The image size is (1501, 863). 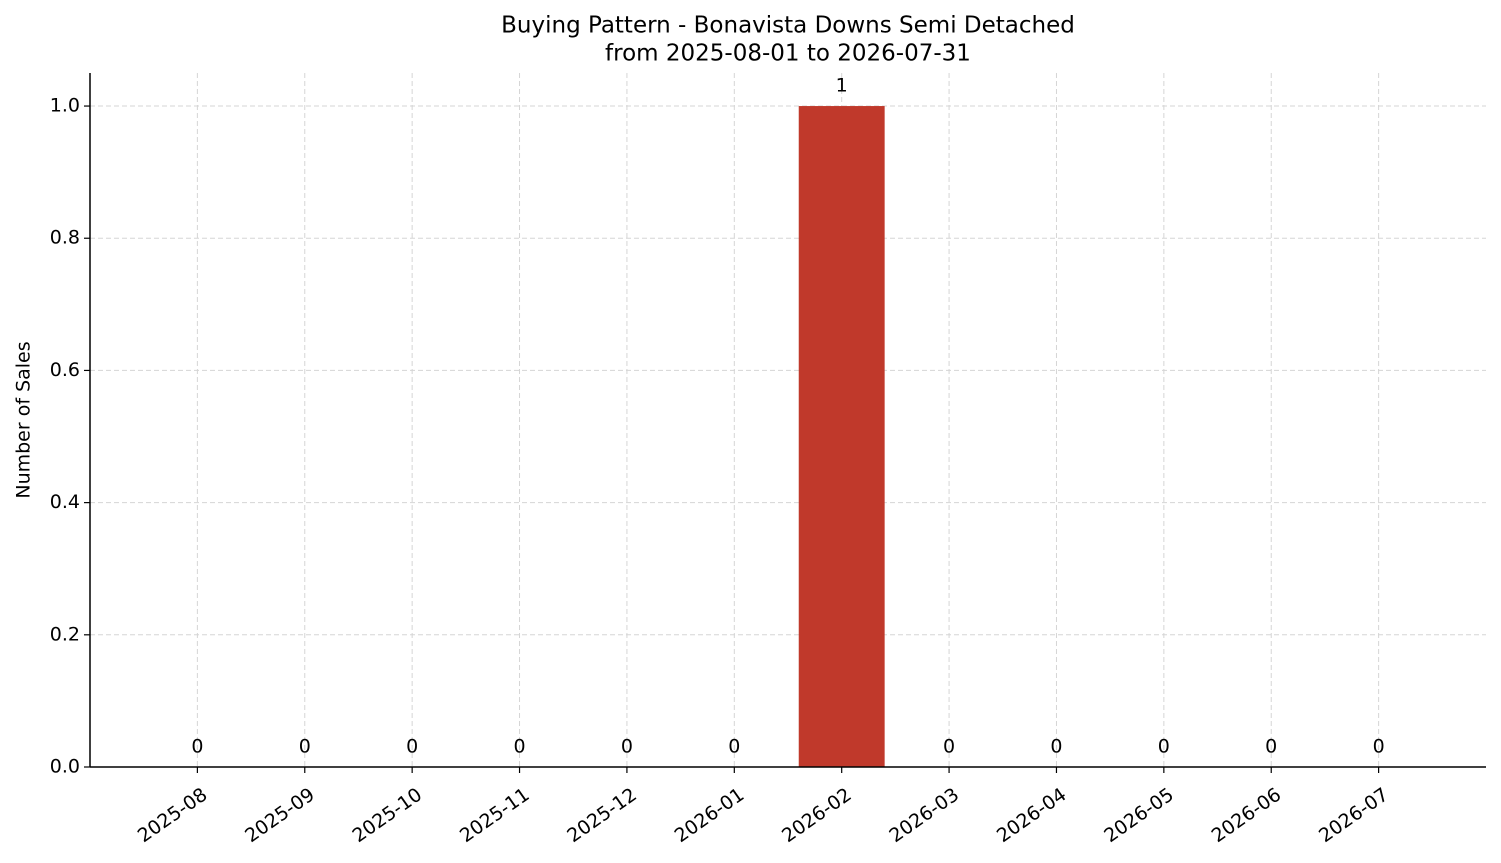 What do you see at coordinates (788, 54) in the screenshot?
I see `chart-subtitle: from 2025-08-01 to 2026-07-31` at bounding box center [788, 54].